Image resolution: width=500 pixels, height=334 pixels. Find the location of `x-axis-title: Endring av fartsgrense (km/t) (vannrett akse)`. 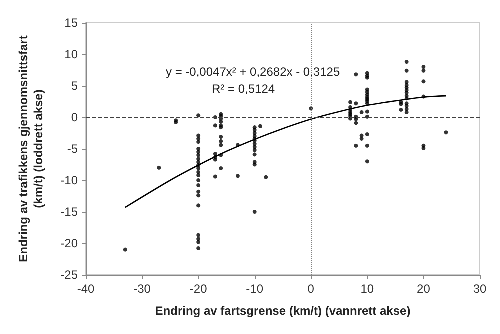

x-axis-title: Endring av fartsgrense (km/t) (vannrett akse) is located at coordinates (283, 311).